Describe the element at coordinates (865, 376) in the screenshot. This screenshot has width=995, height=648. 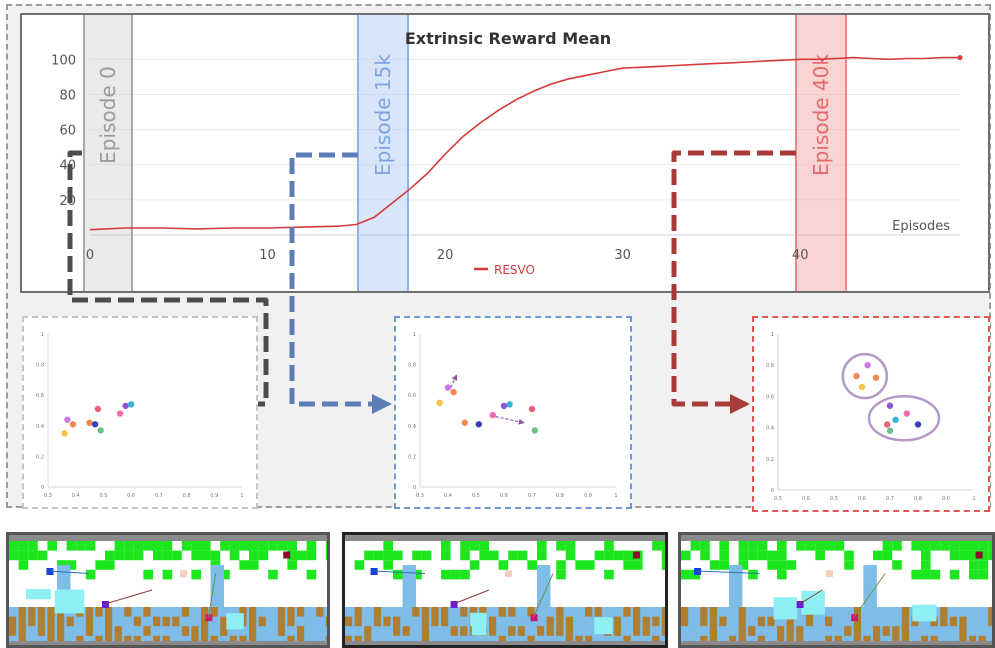
I see `cluster-ellipse` at that location.